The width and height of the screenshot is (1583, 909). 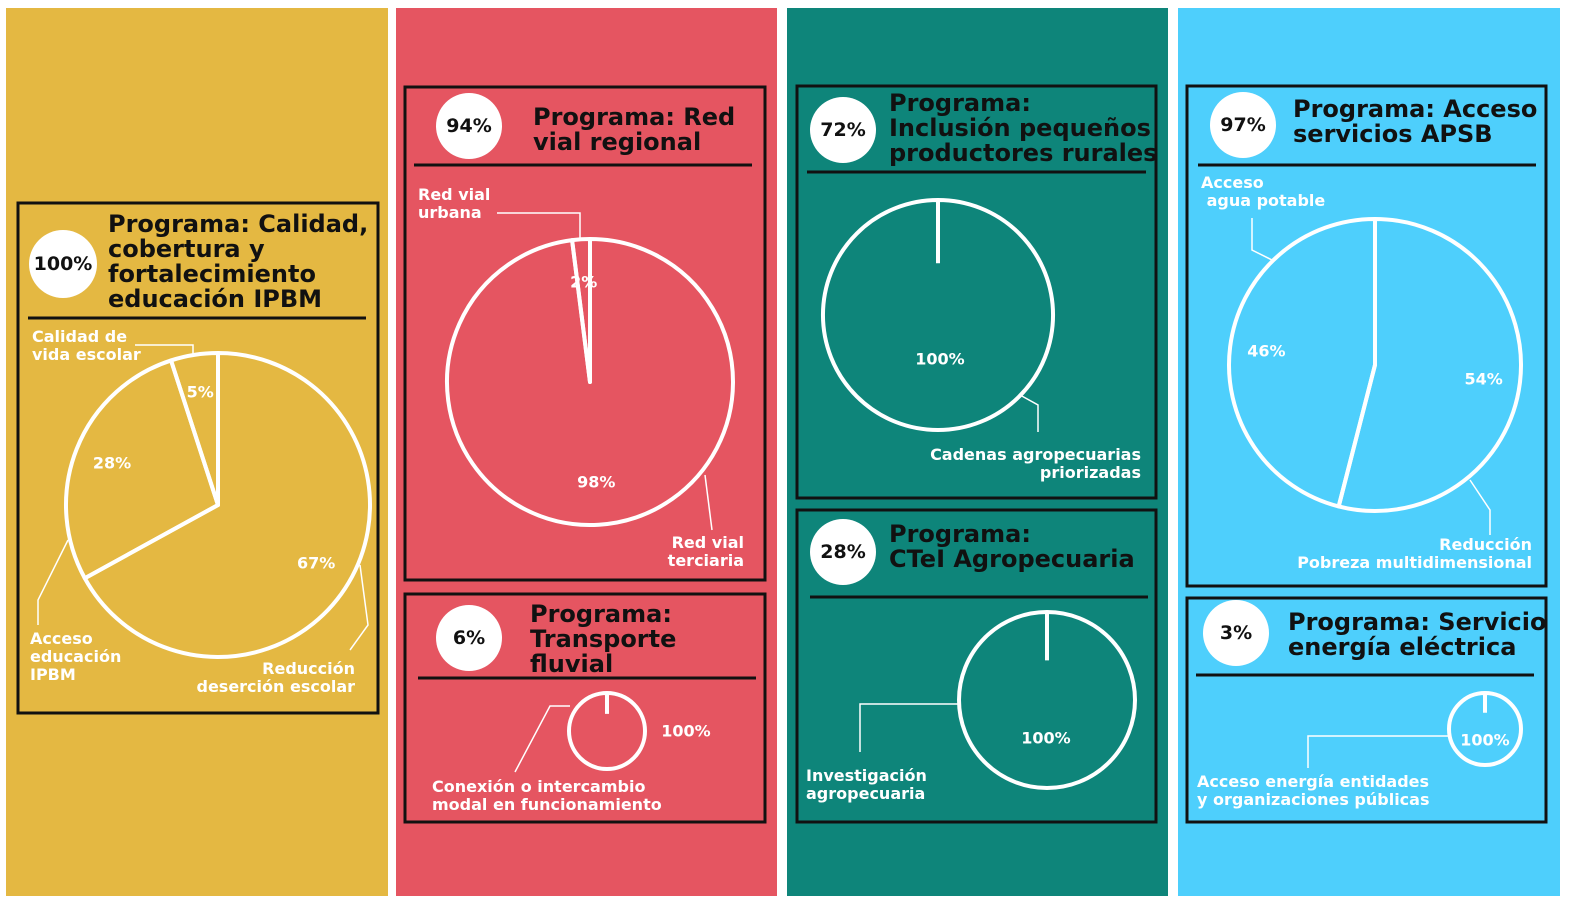 What do you see at coordinates (1417, 634) in the screenshot?
I see `program-title: Programa: Servicio energía eléctrica` at bounding box center [1417, 634].